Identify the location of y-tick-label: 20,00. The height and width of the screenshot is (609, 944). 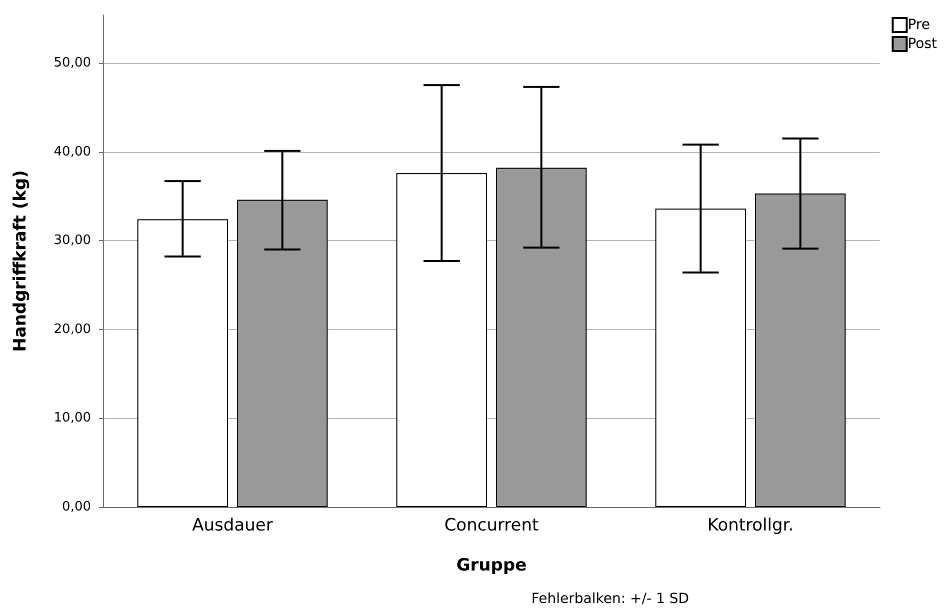
(72, 329).